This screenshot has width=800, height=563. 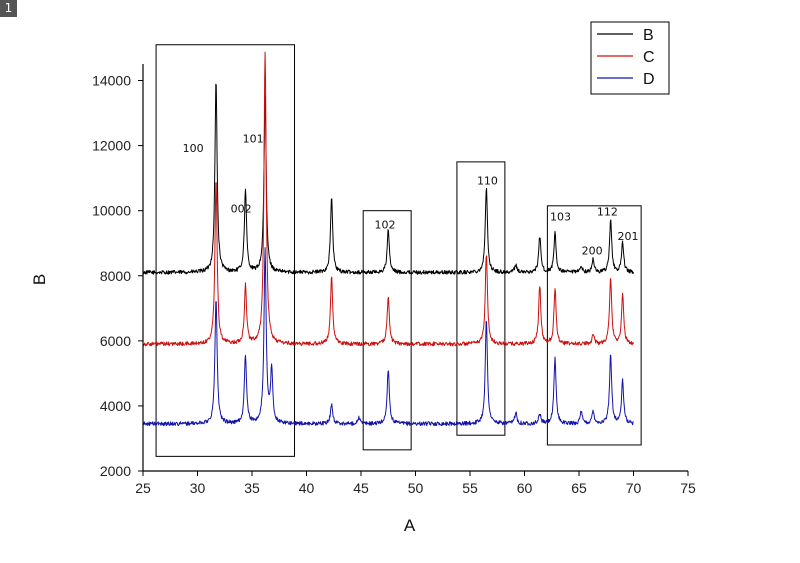 What do you see at coordinates (115, 341) in the screenshot?
I see `y-tick-label: 6000` at bounding box center [115, 341].